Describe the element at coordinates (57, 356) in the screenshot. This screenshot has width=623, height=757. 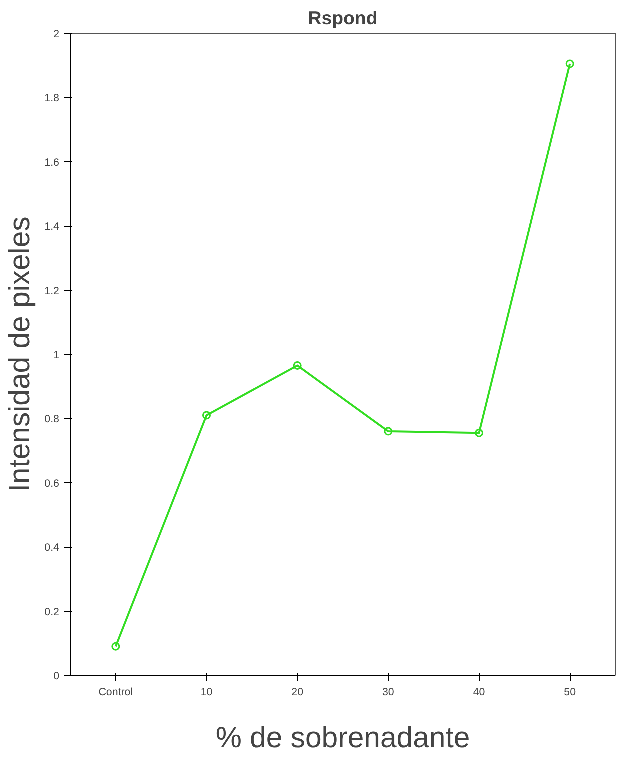
I see `y-tick-label: 1` at that location.